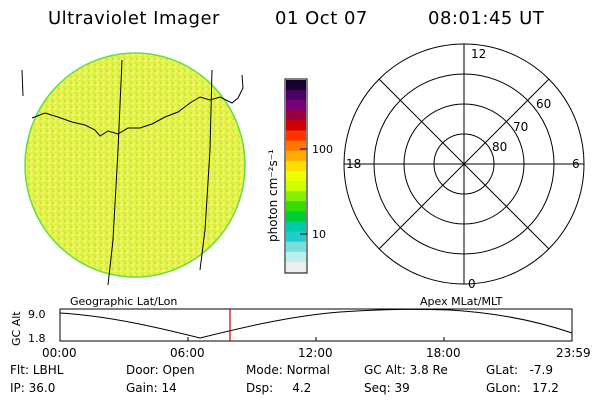 The height and width of the screenshot is (400, 600). I want to click on timeline-x-tick-label: 06:00, so click(187, 353).